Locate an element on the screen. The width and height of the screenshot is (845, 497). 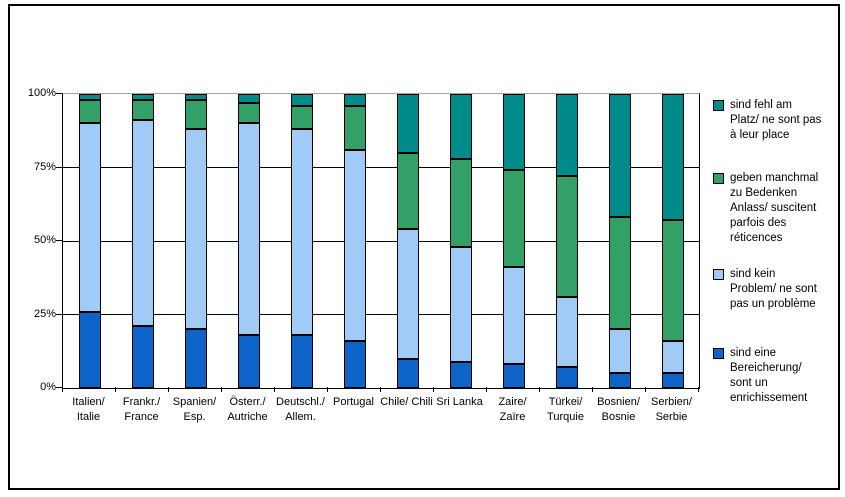
x-axis-label: Frankr./France is located at coordinates (141, 409).